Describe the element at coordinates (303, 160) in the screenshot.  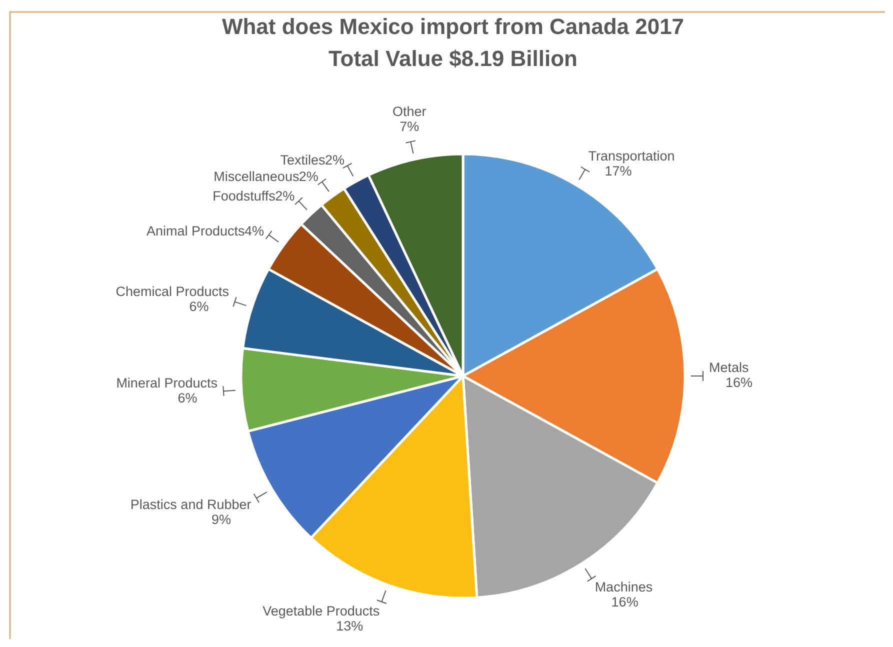
I see `slice-label: Textiles` at that location.